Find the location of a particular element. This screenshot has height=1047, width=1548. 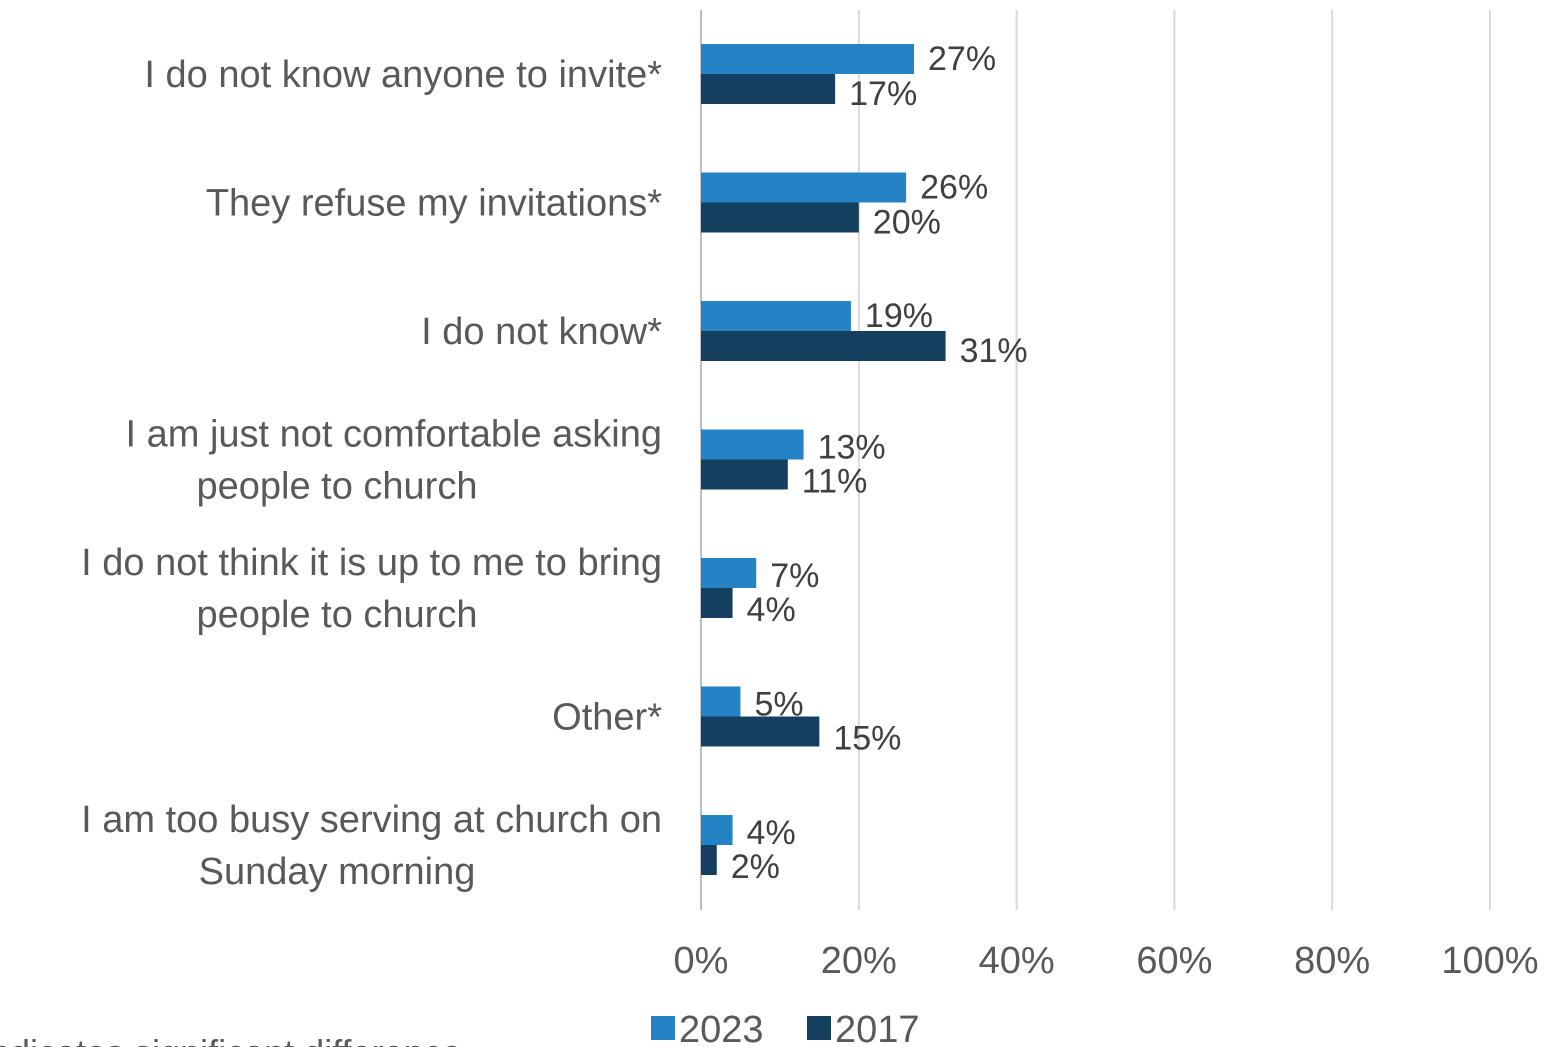

data-label-2017-0: 17% is located at coordinates (883, 94).